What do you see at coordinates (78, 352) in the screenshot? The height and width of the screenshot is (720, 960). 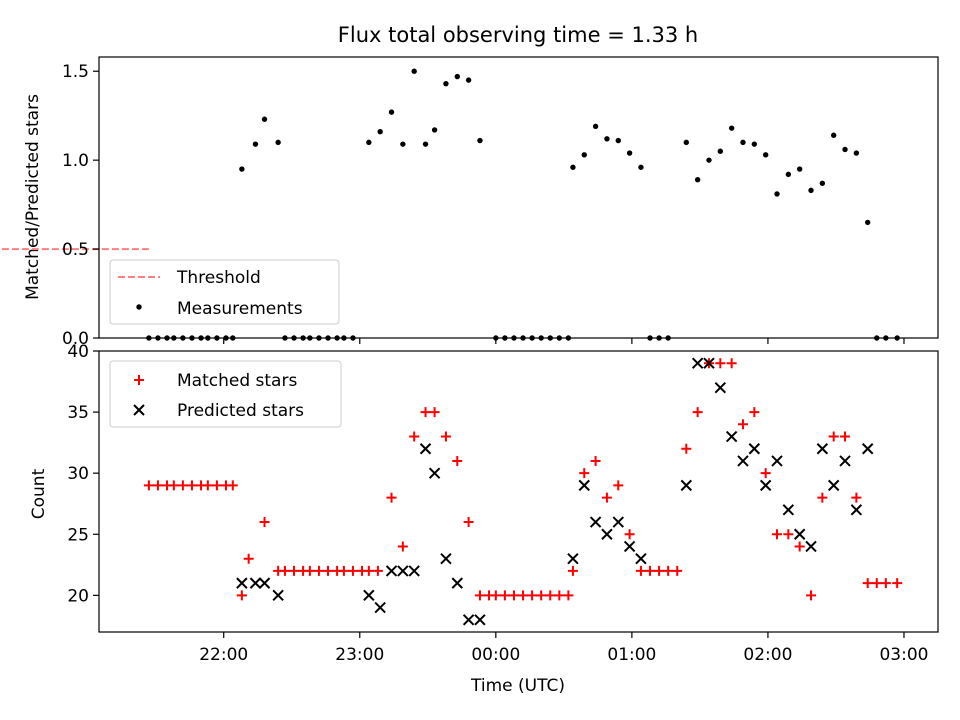 I see `bottom-y-tick-label: 40` at bounding box center [78, 352].